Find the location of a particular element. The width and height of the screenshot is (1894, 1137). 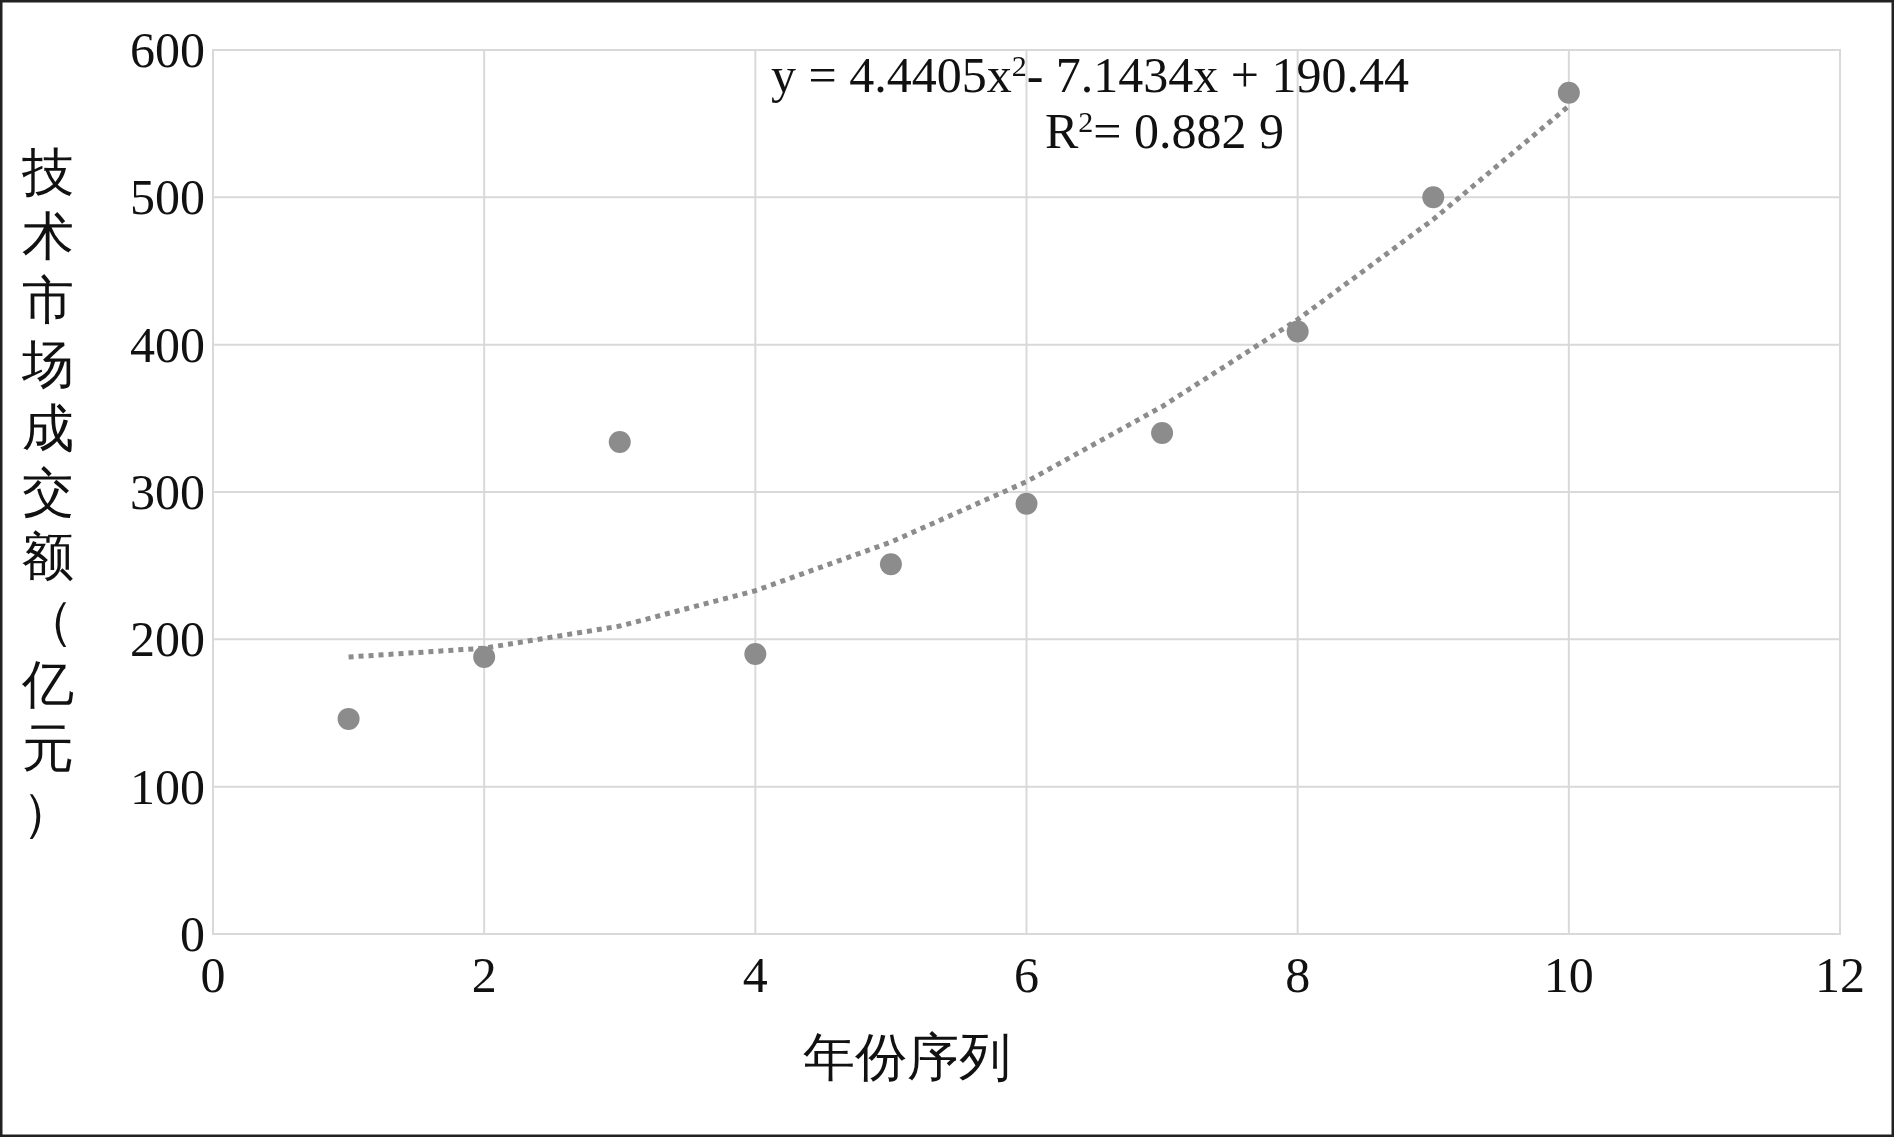

x-tick-label: 2 is located at coordinates (484, 975).